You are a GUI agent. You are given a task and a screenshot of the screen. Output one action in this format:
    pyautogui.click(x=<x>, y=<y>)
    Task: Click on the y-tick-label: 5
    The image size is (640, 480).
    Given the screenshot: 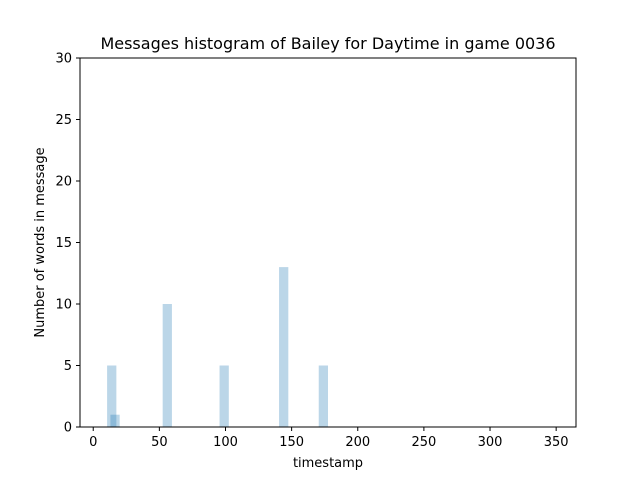 What is the action you would take?
    pyautogui.click(x=68, y=366)
    